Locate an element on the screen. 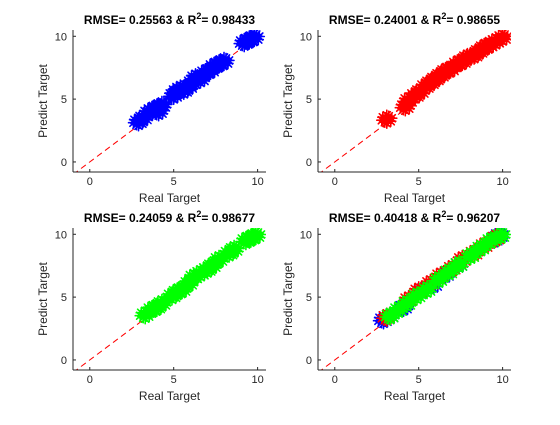  title-rmse-value: 0.24001 is located at coordinates (396, 20).